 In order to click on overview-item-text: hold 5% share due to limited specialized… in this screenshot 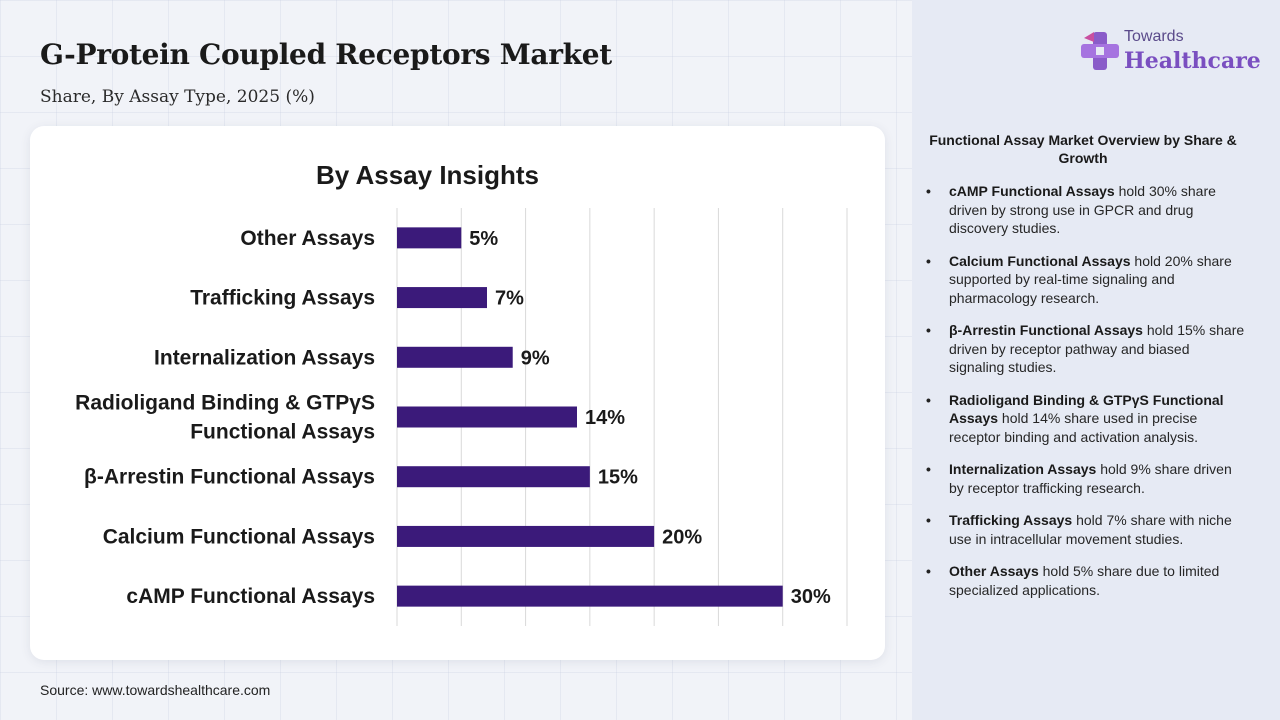, I will do `click(1084, 580)`.